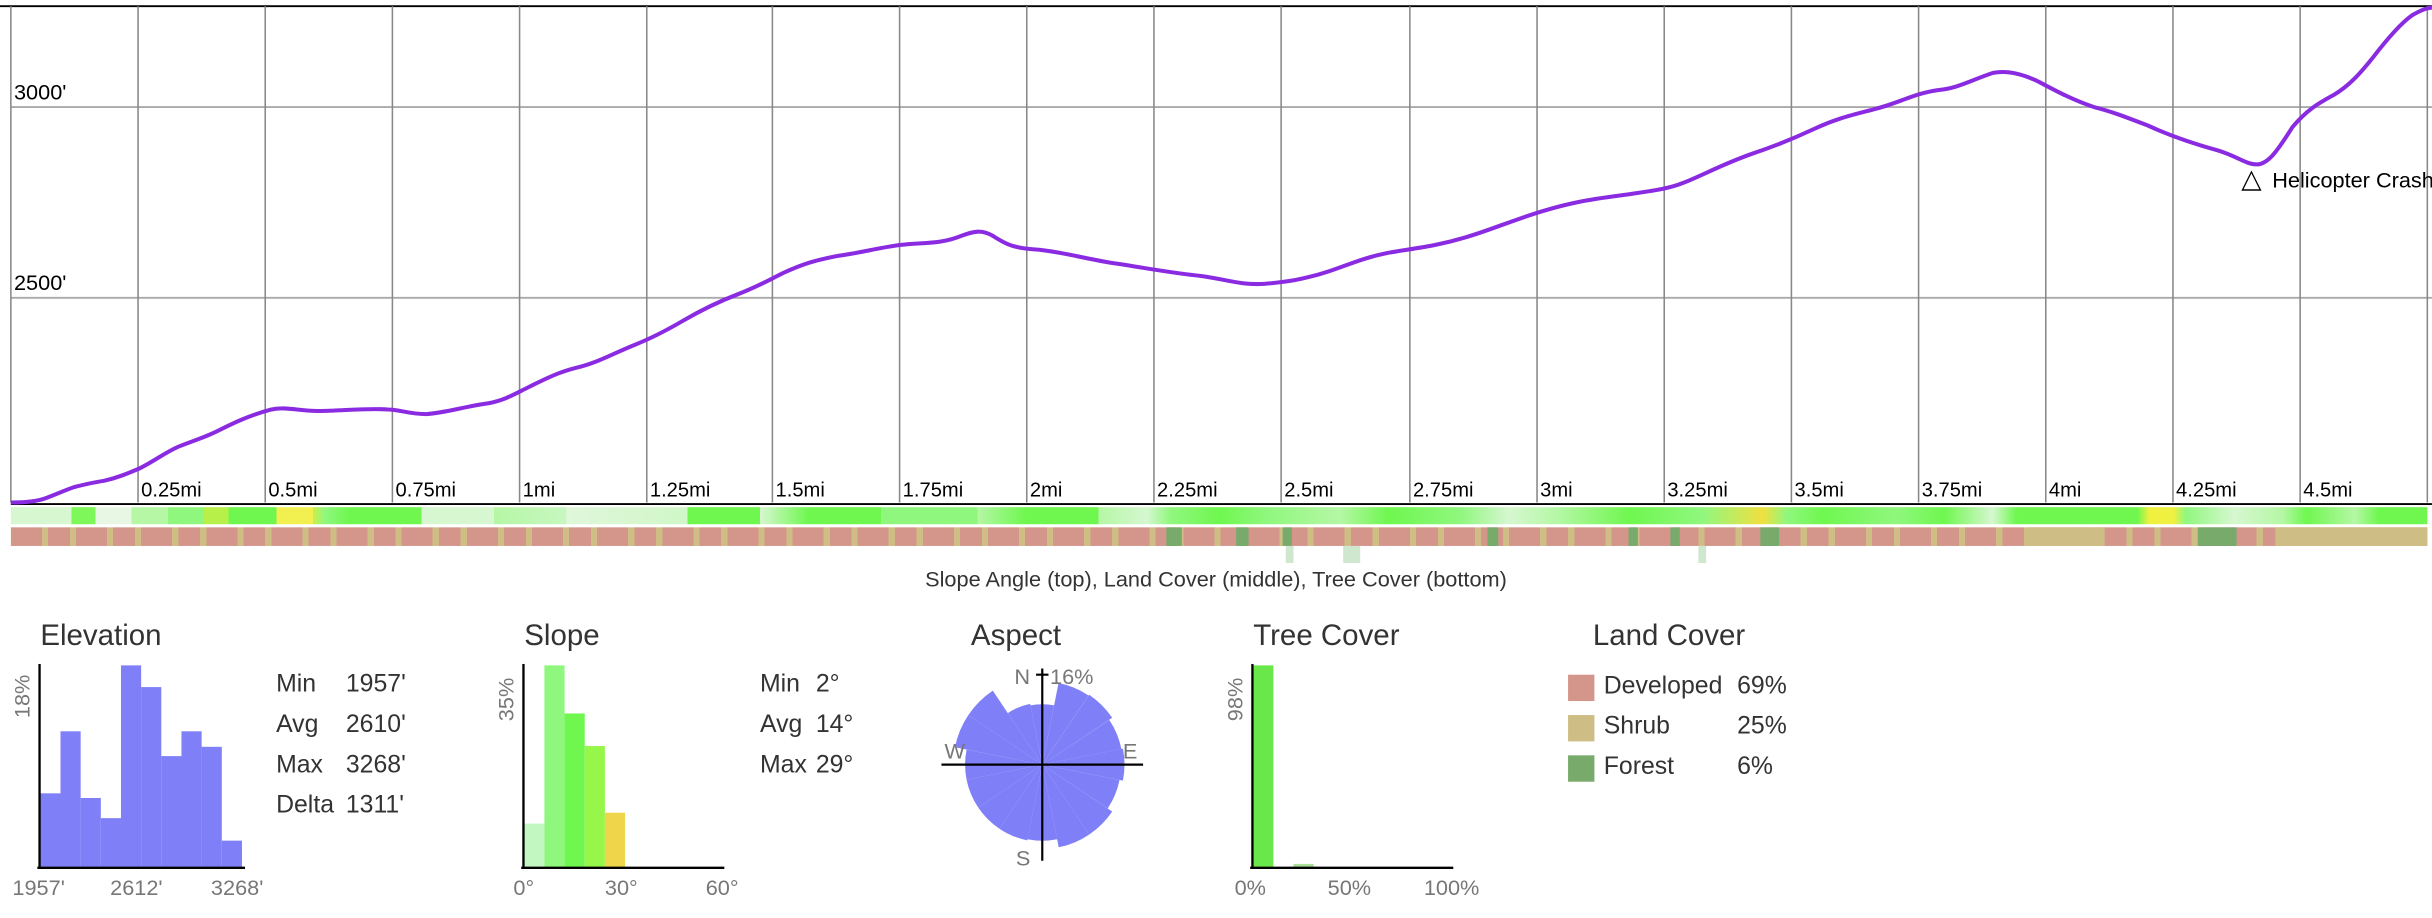 The height and width of the screenshot is (918, 2432). What do you see at coordinates (2328, 489) in the screenshot?
I see `x-axis-label: 4.5mi` at bounding box center [2328, 489].